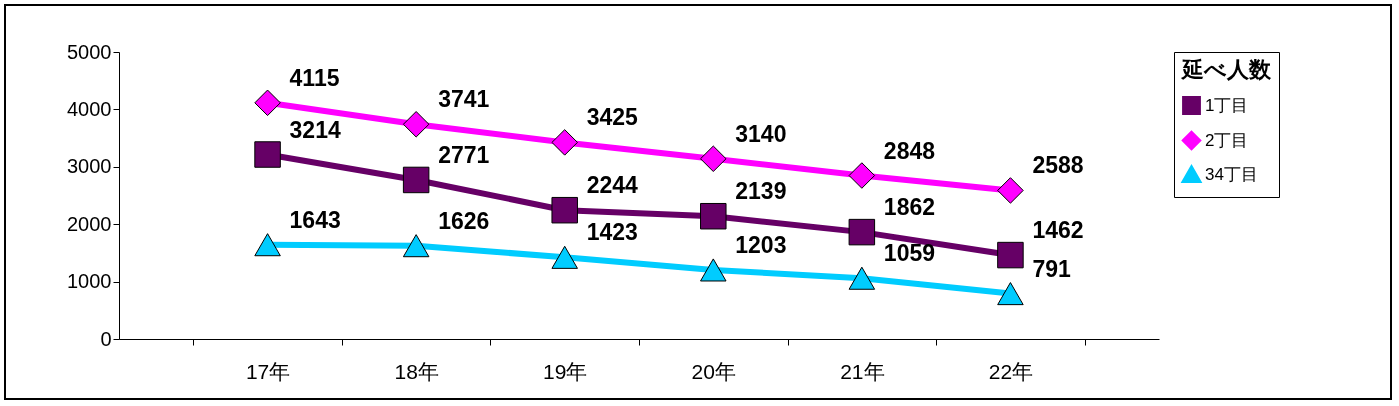  Describe the element at coordinates (1227, 140) in the screenshot. I see `legend-label: 2丁目` at that location.